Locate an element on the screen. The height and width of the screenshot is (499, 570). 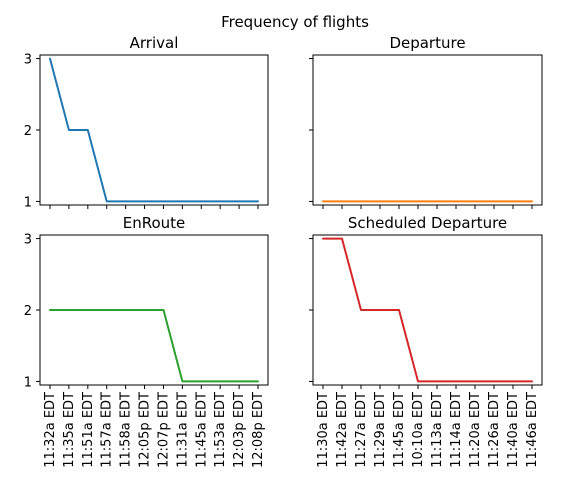
x-tick-label: 11:51a EDT is located at coordinates (88, 430).